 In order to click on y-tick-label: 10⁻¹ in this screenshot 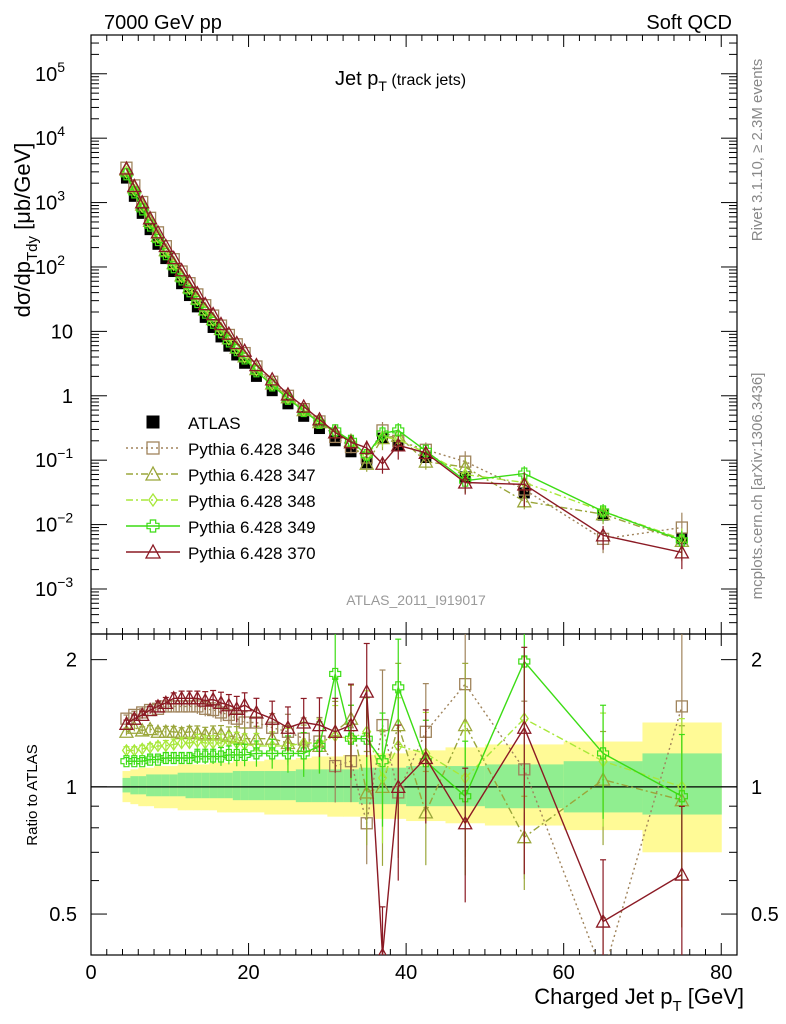, I will do `click(54, 458)`.